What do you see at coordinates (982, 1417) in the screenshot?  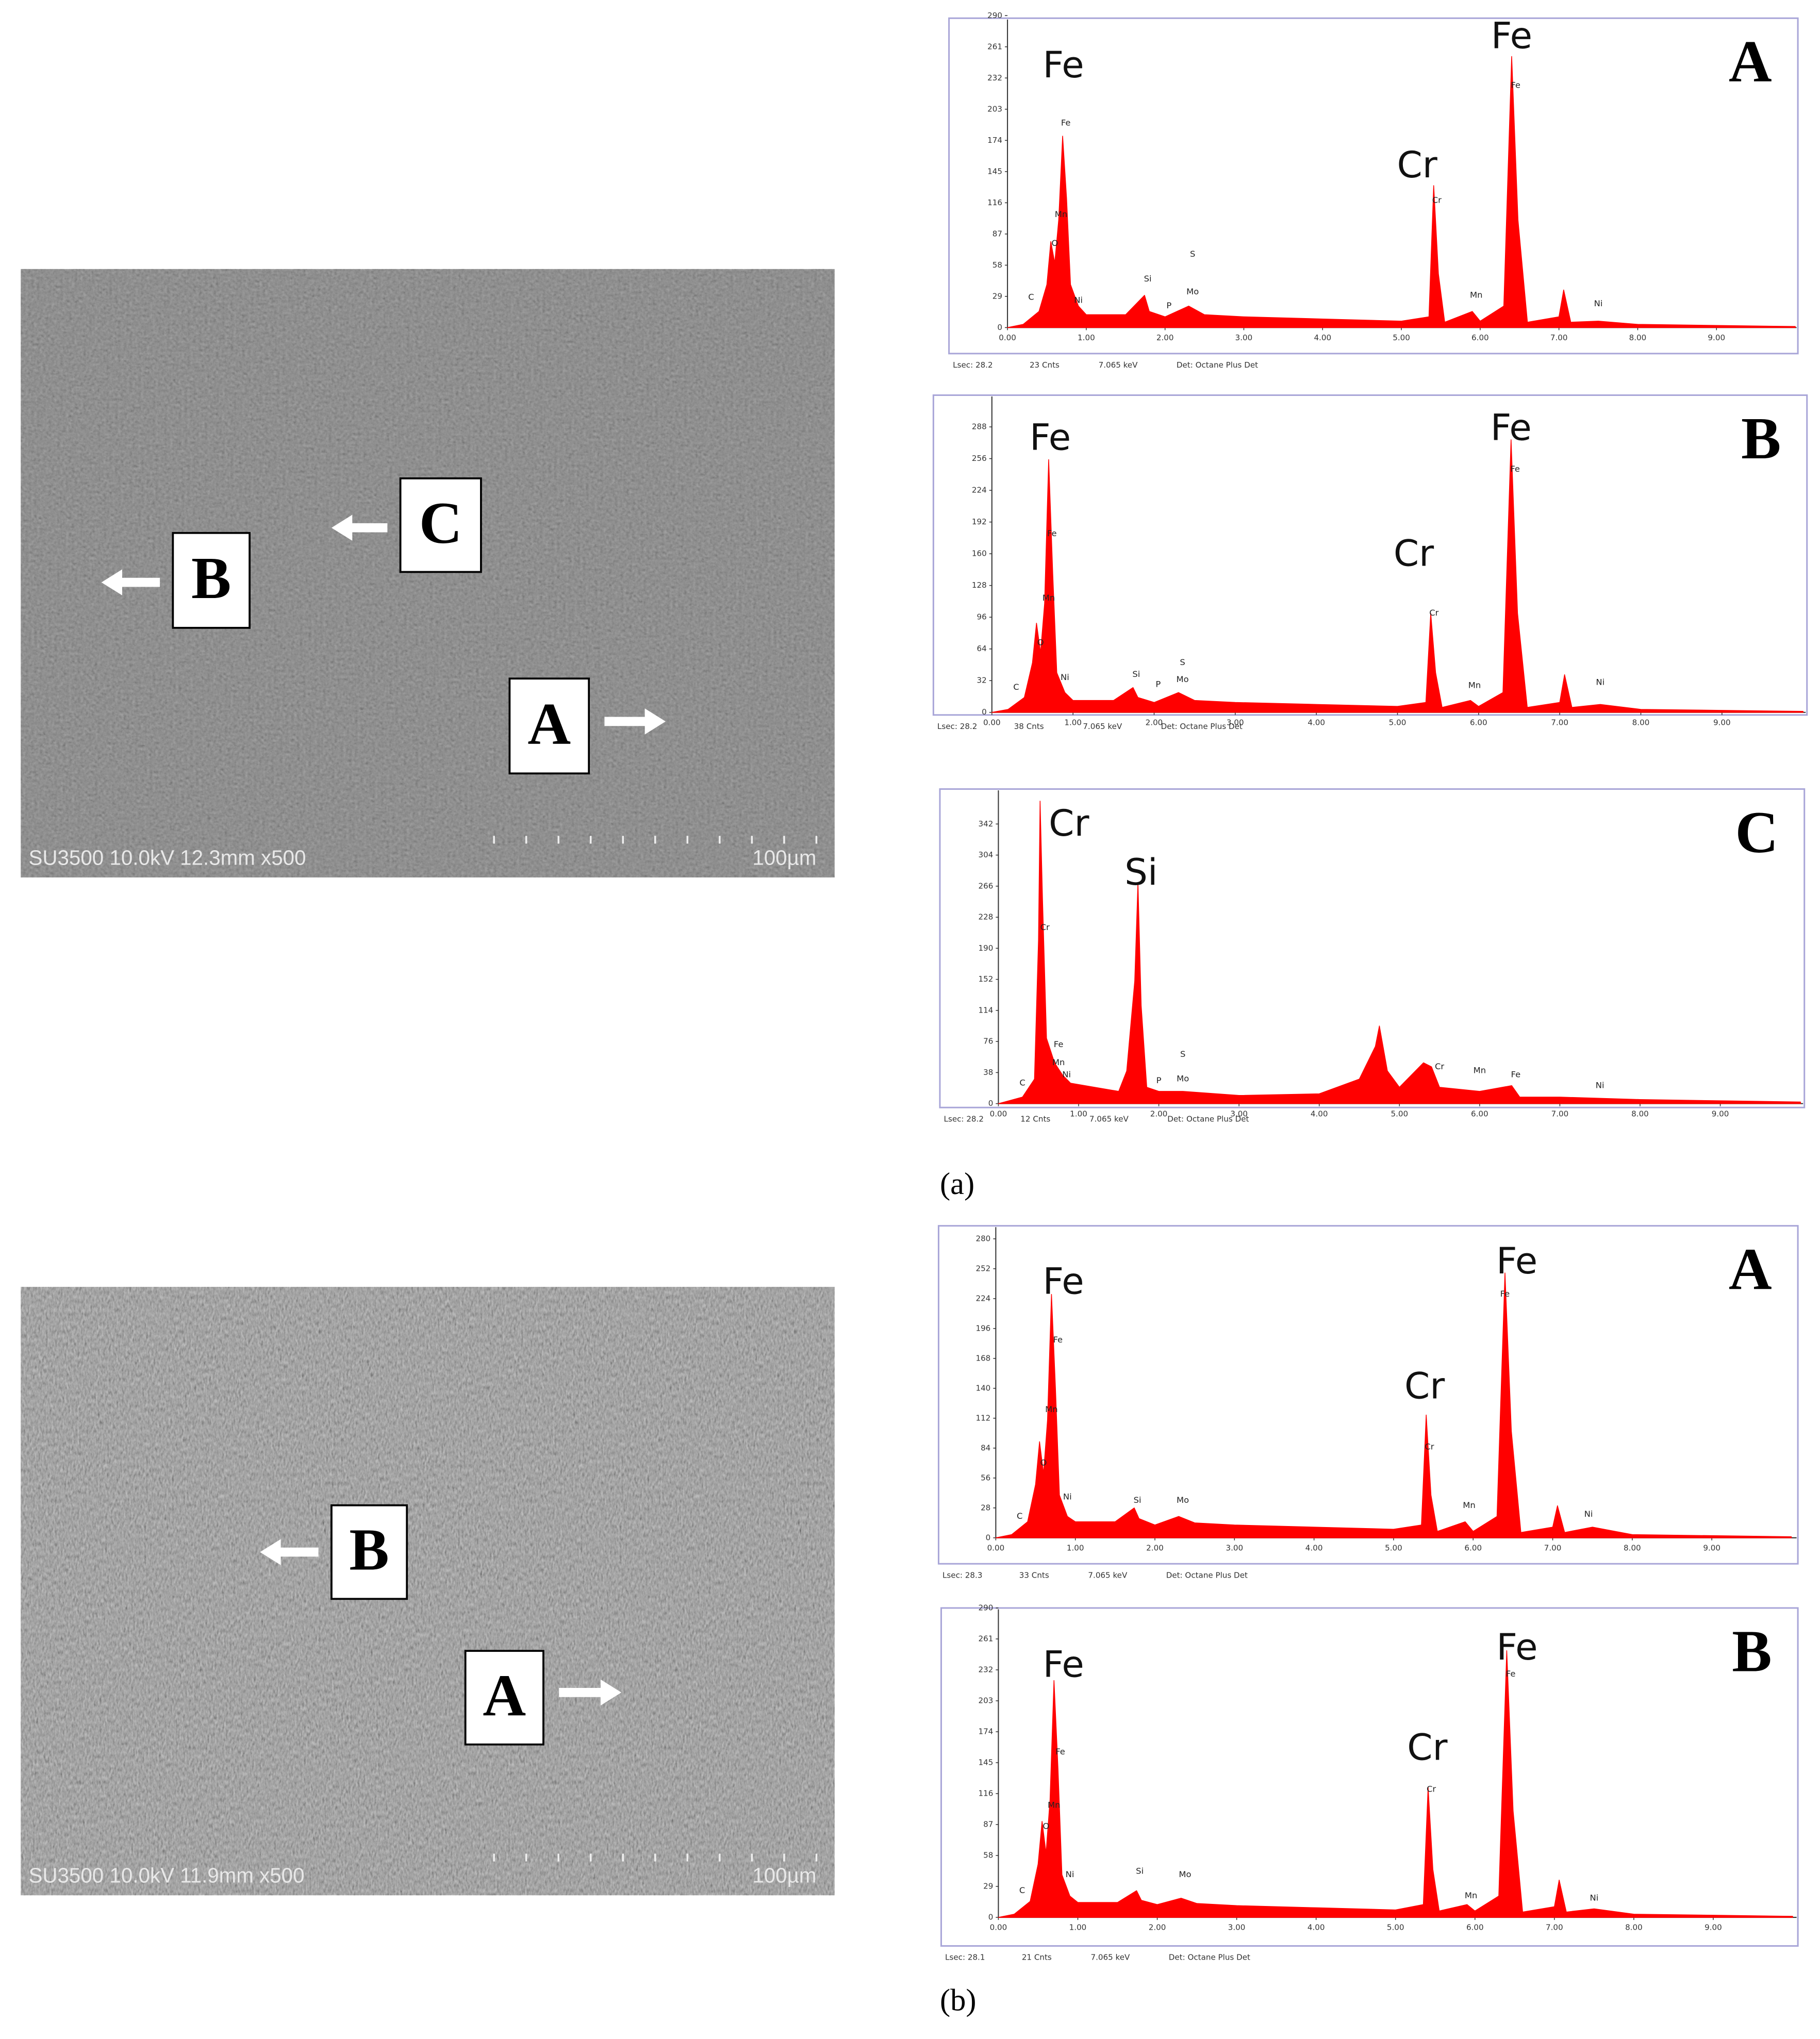 I see `y-tick-label: 112` at bounding box center [982, 1417].